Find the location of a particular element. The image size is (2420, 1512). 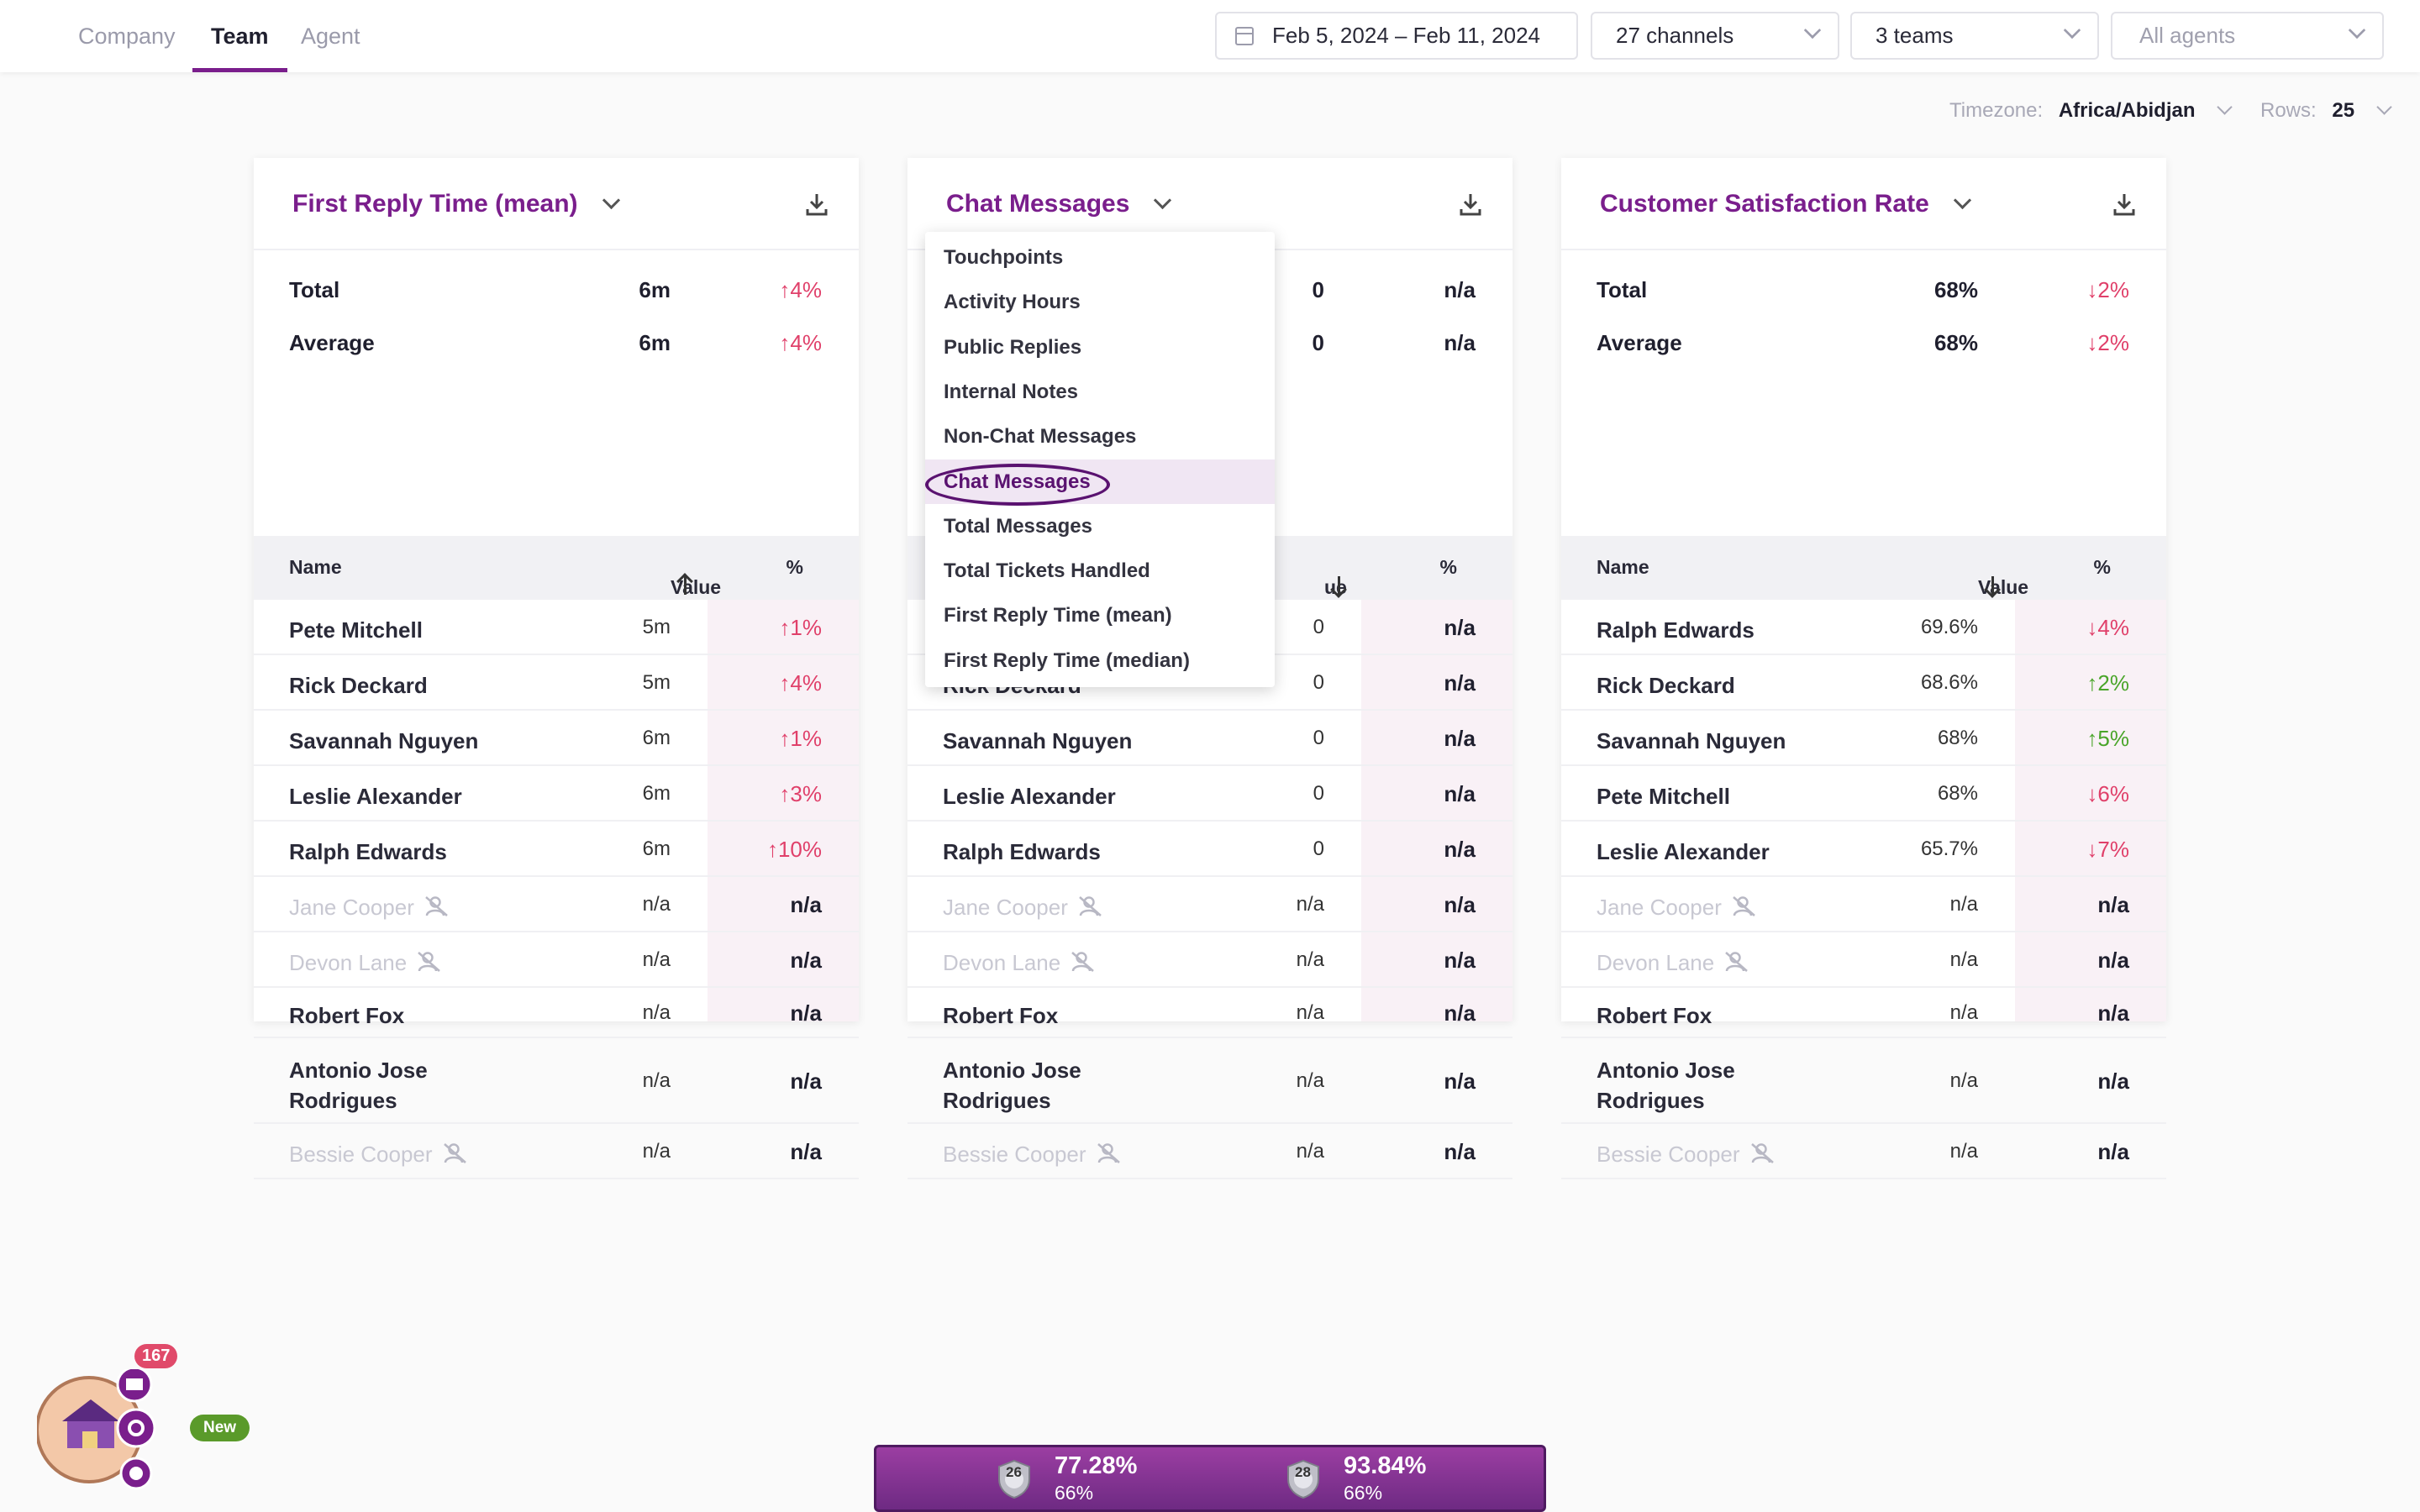

rows-value: 25 is located at coordinates (2343, 110).